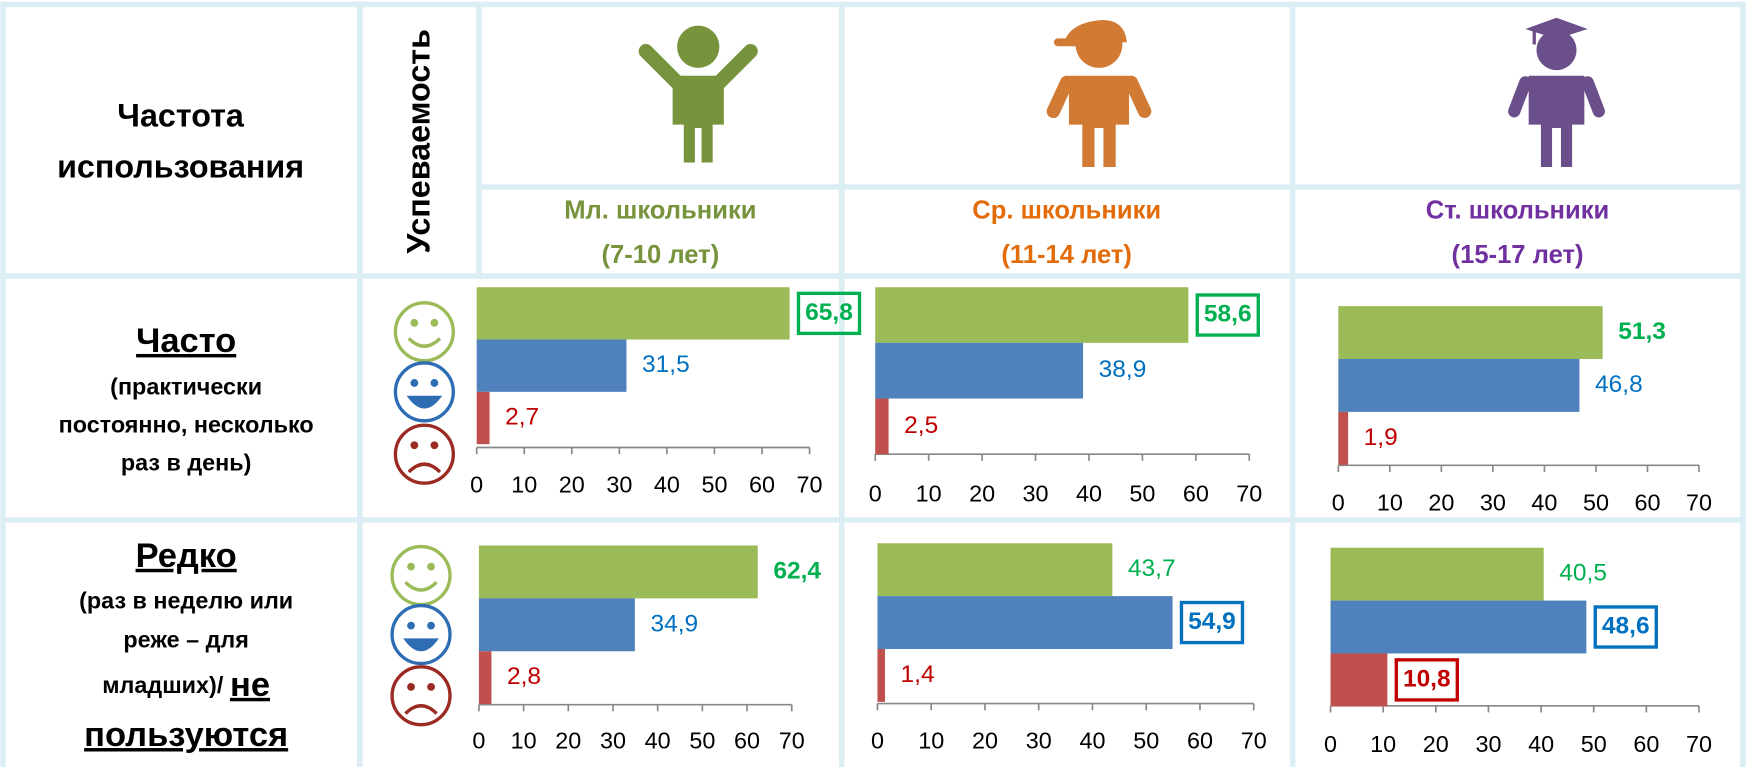 This screenshot has height=767, width=1746. What do you see at coordinates (250, 685) in the screenshot?
I see `row-extra: не` at bounding box center [250, 685].